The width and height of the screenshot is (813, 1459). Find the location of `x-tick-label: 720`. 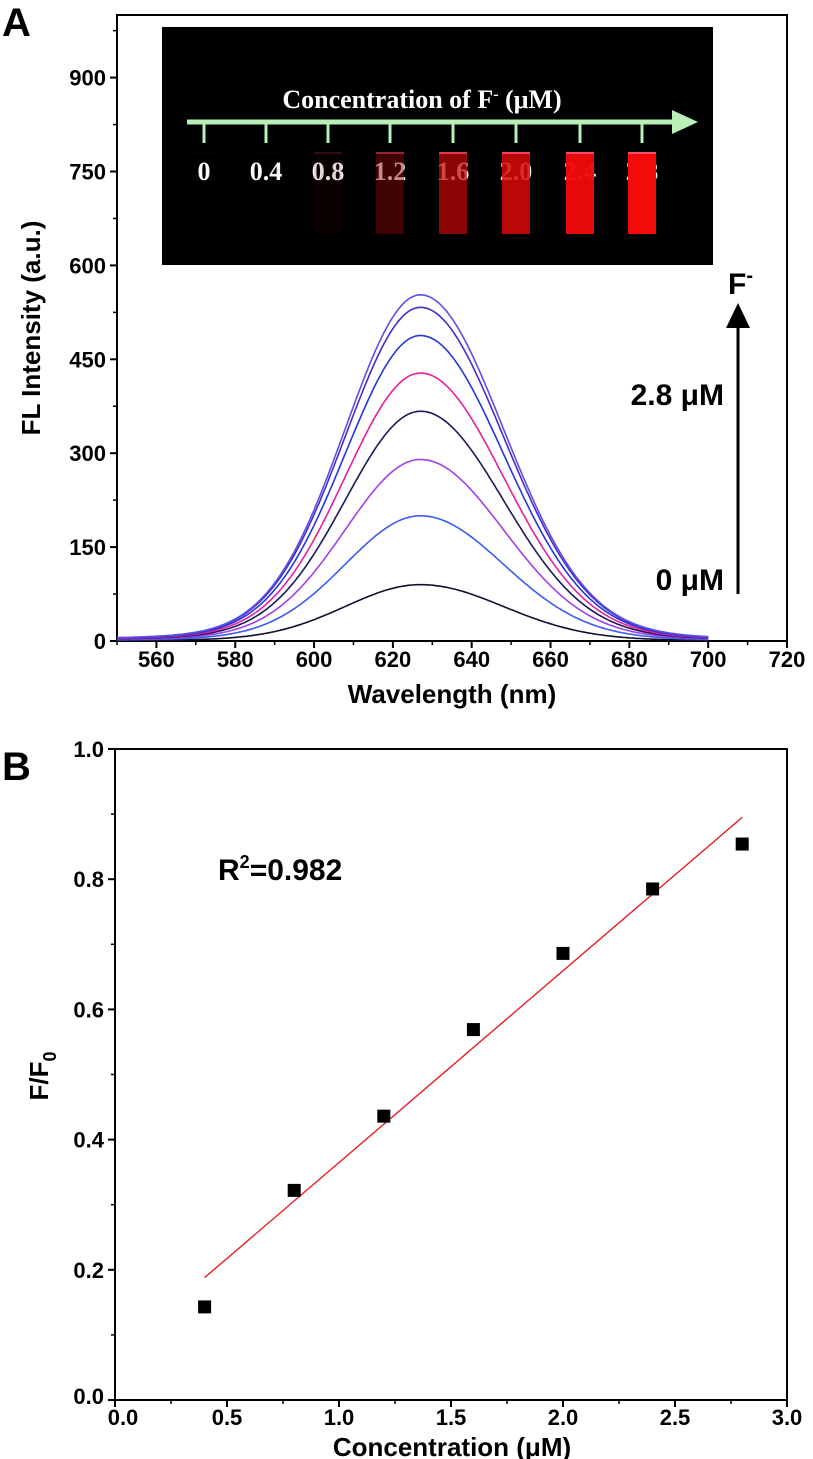

x-tick-label: 720 is located at coordinates (787, 659).